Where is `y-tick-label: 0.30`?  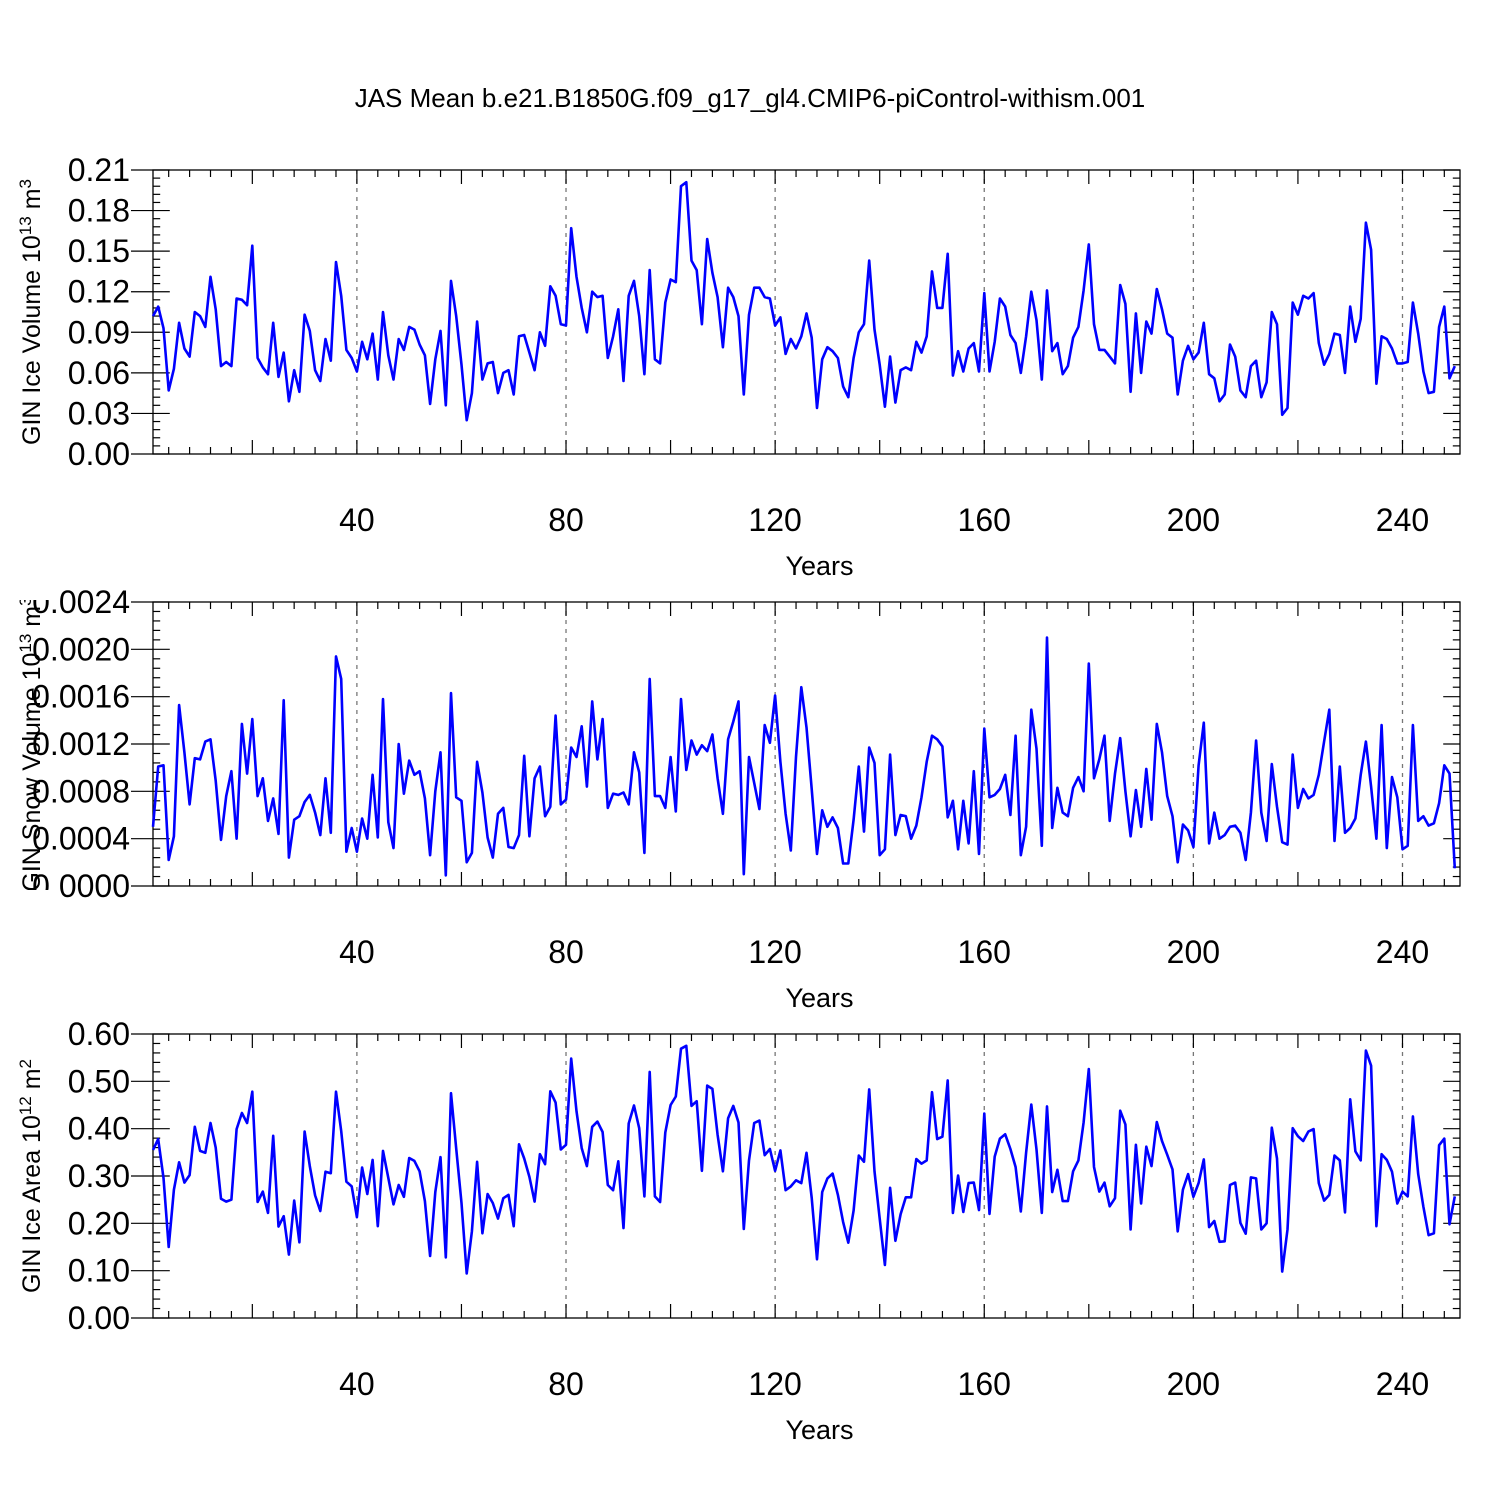
y-tick-label: 0.30 is located at coordinates (99, 1176).